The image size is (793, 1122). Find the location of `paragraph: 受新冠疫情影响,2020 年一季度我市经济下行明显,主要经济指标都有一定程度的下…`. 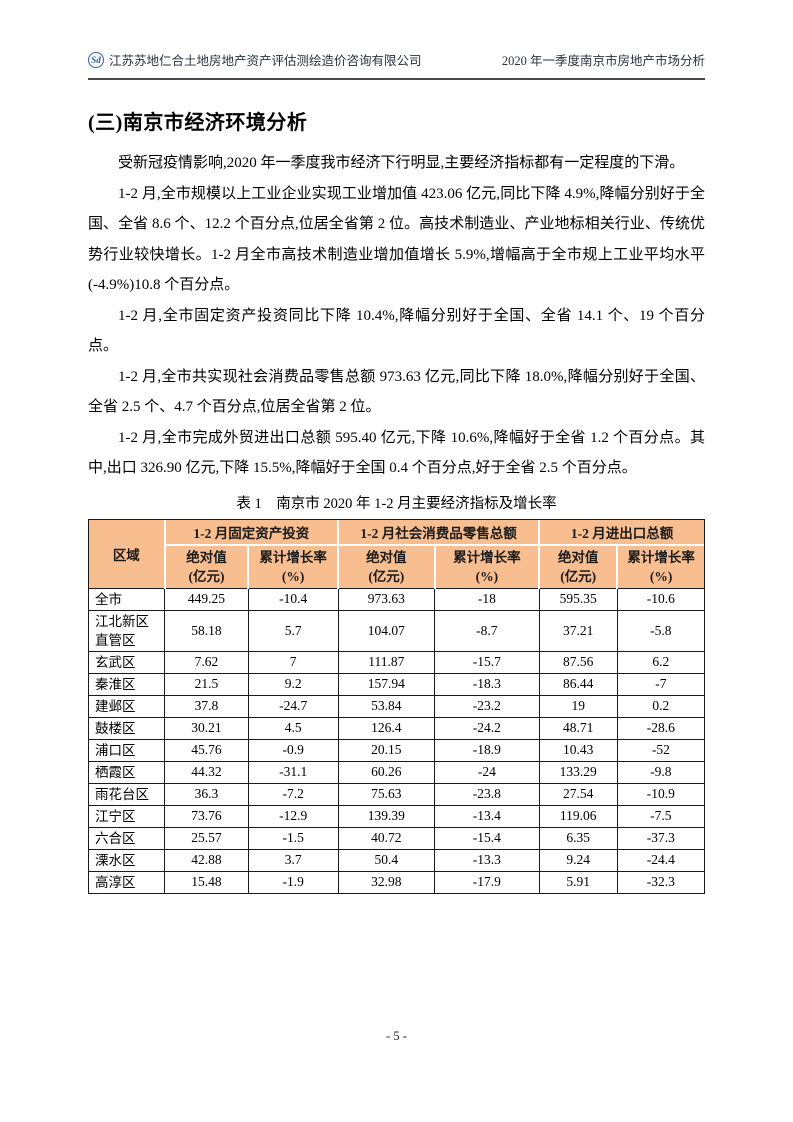

paragraph: 受新冠疫情影响,2020 年一季度我市经济下行明显,主要经济指标都有一定程度的下… is located at coordinates (401, 163).